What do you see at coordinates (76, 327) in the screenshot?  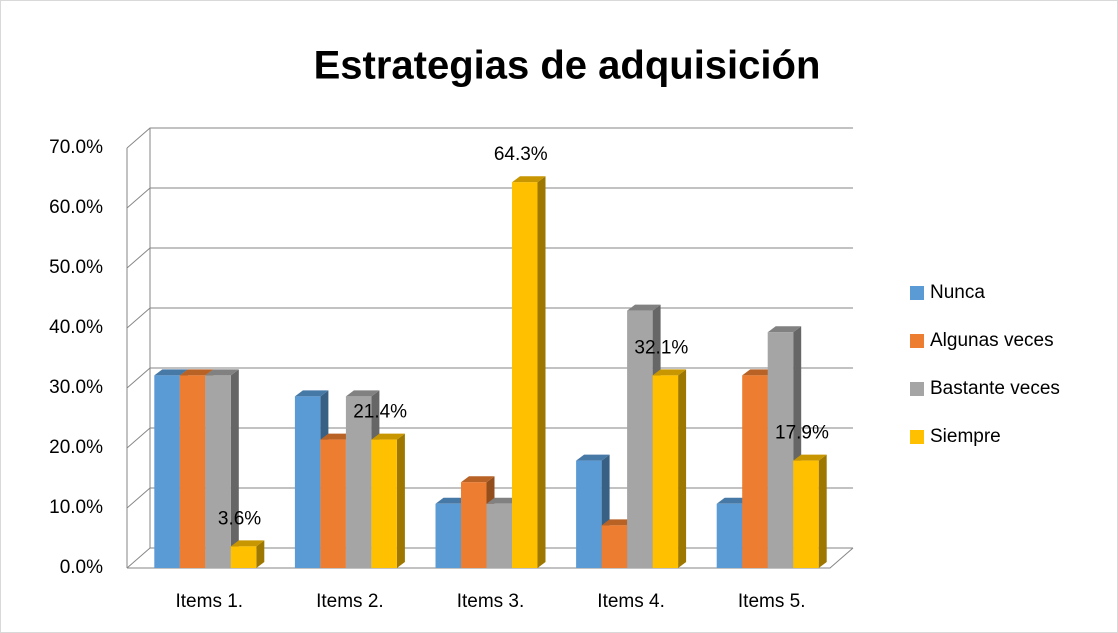 I see `y-tick-label: 40.0%` at bounding box center [76, 327].